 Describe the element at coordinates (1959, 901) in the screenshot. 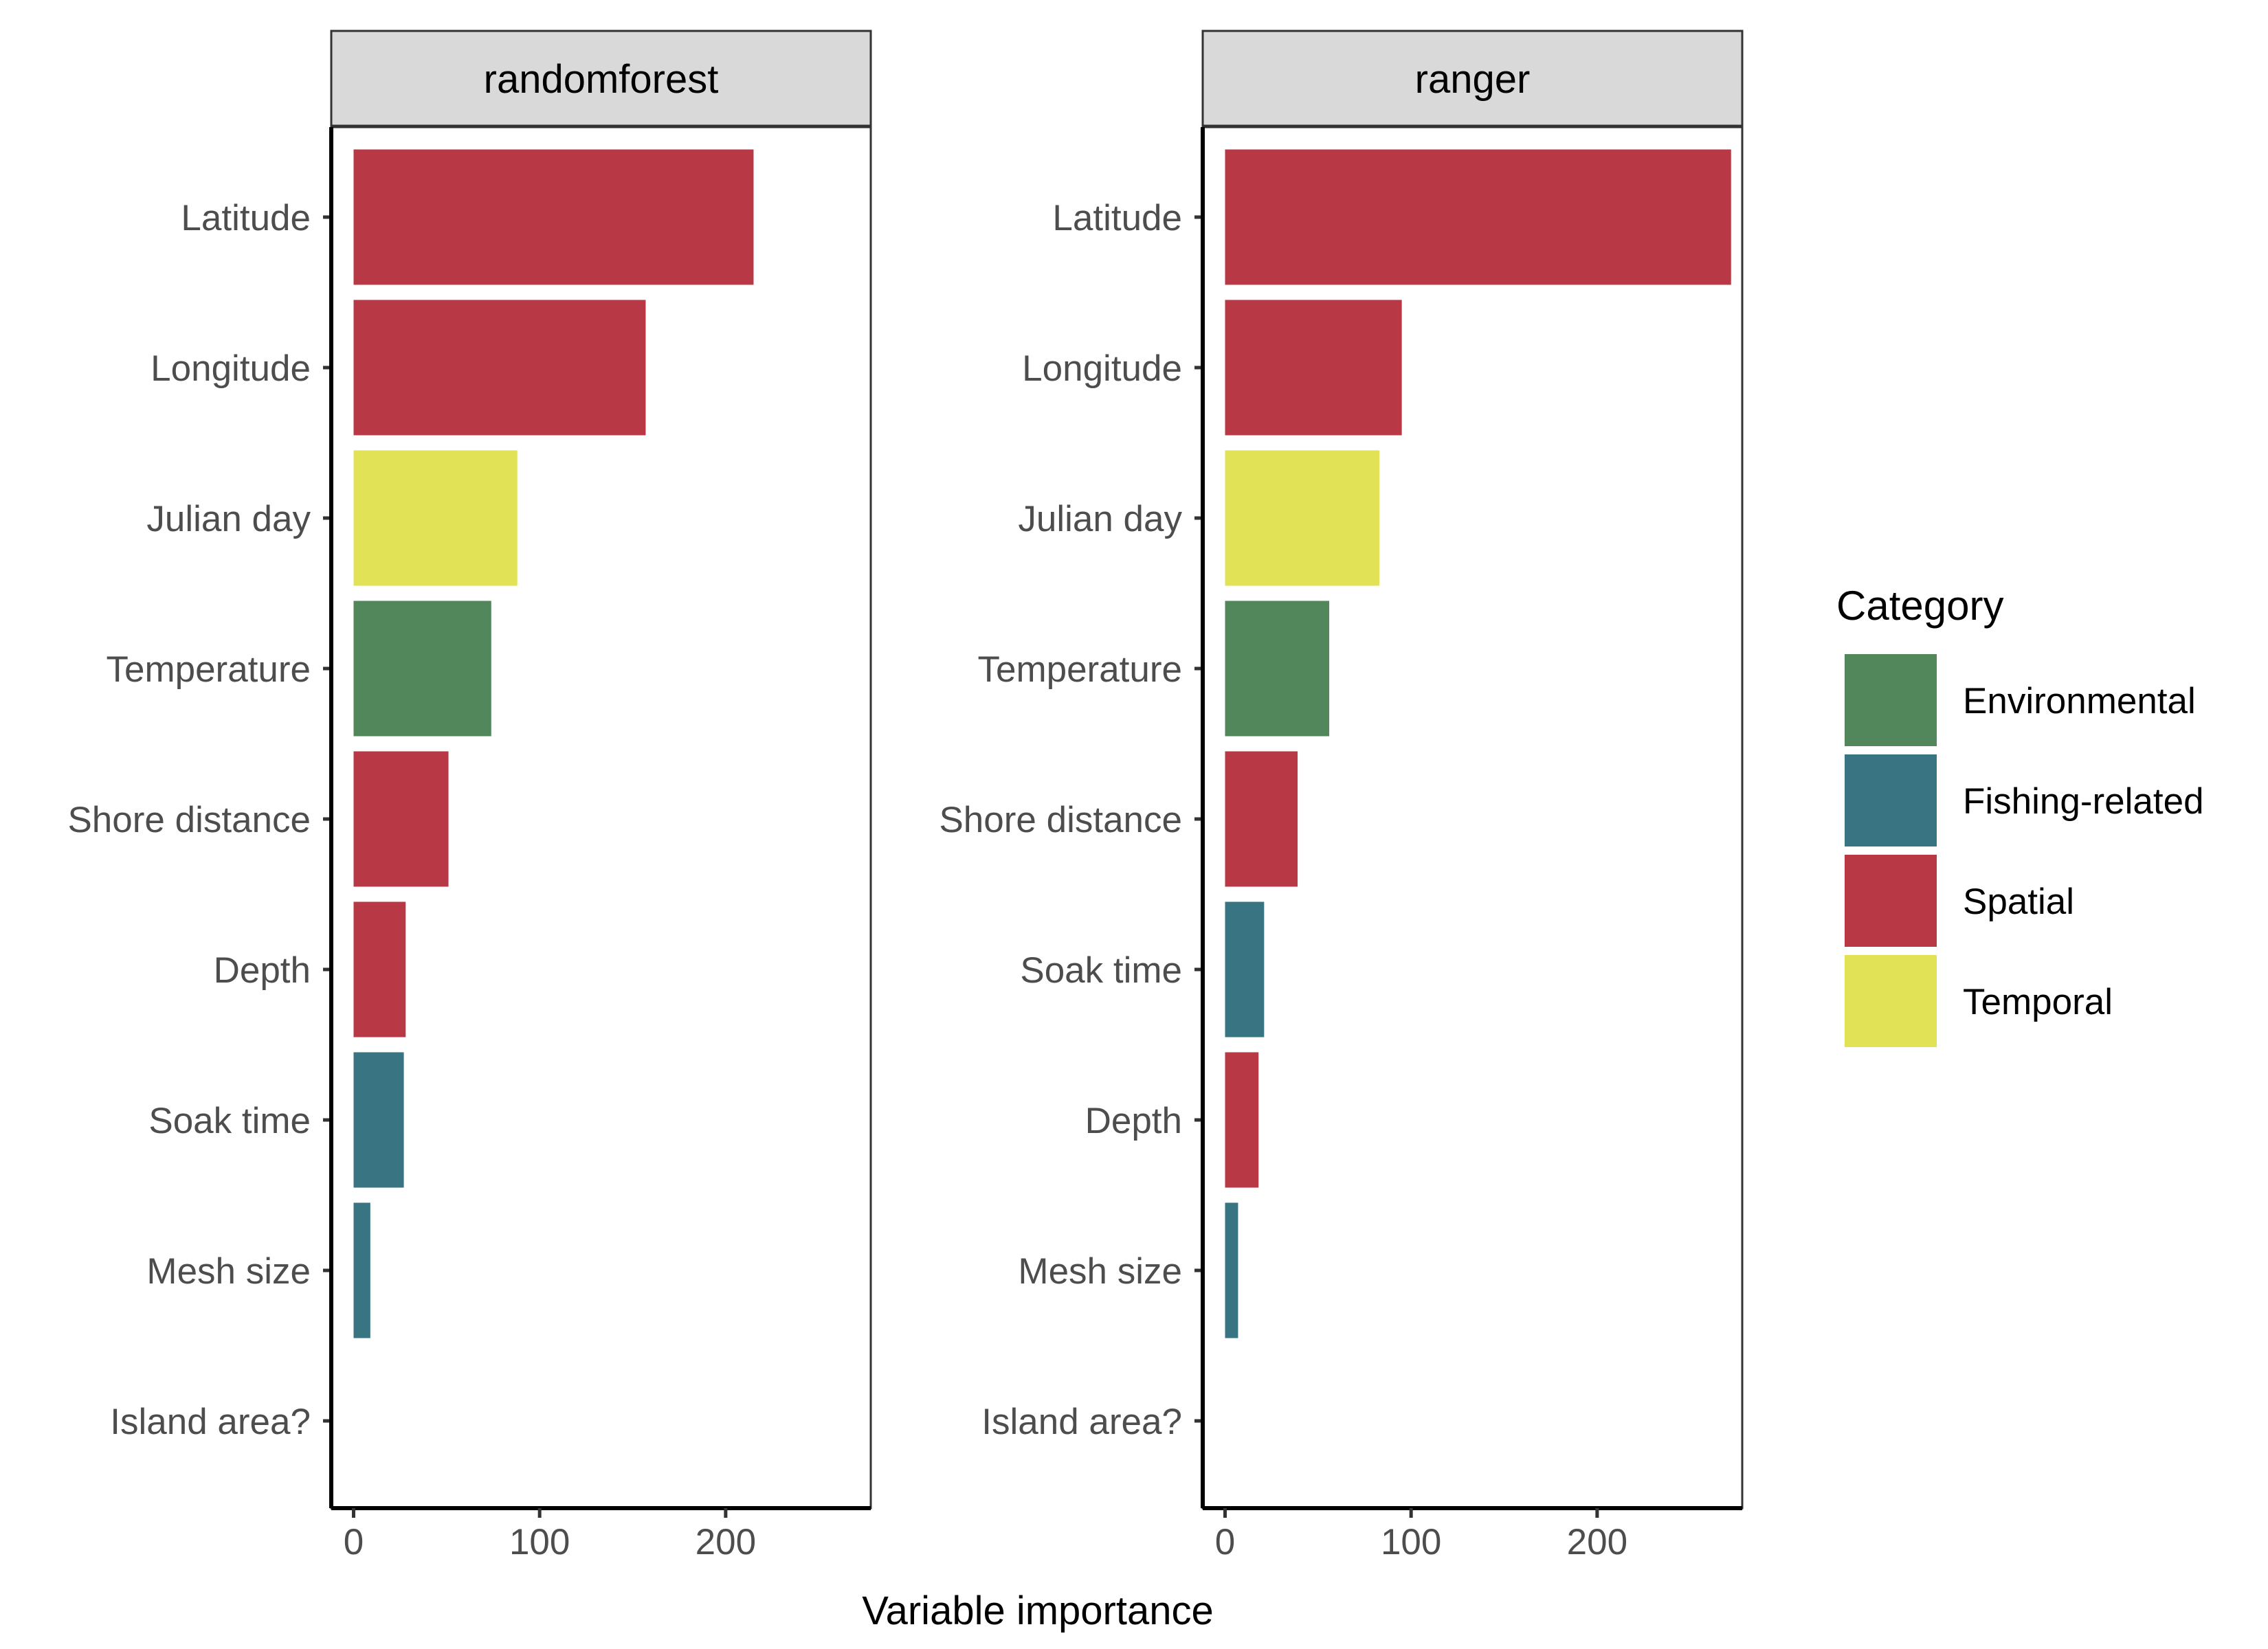

I see `legend-item-spatial: Spatial` at that location.